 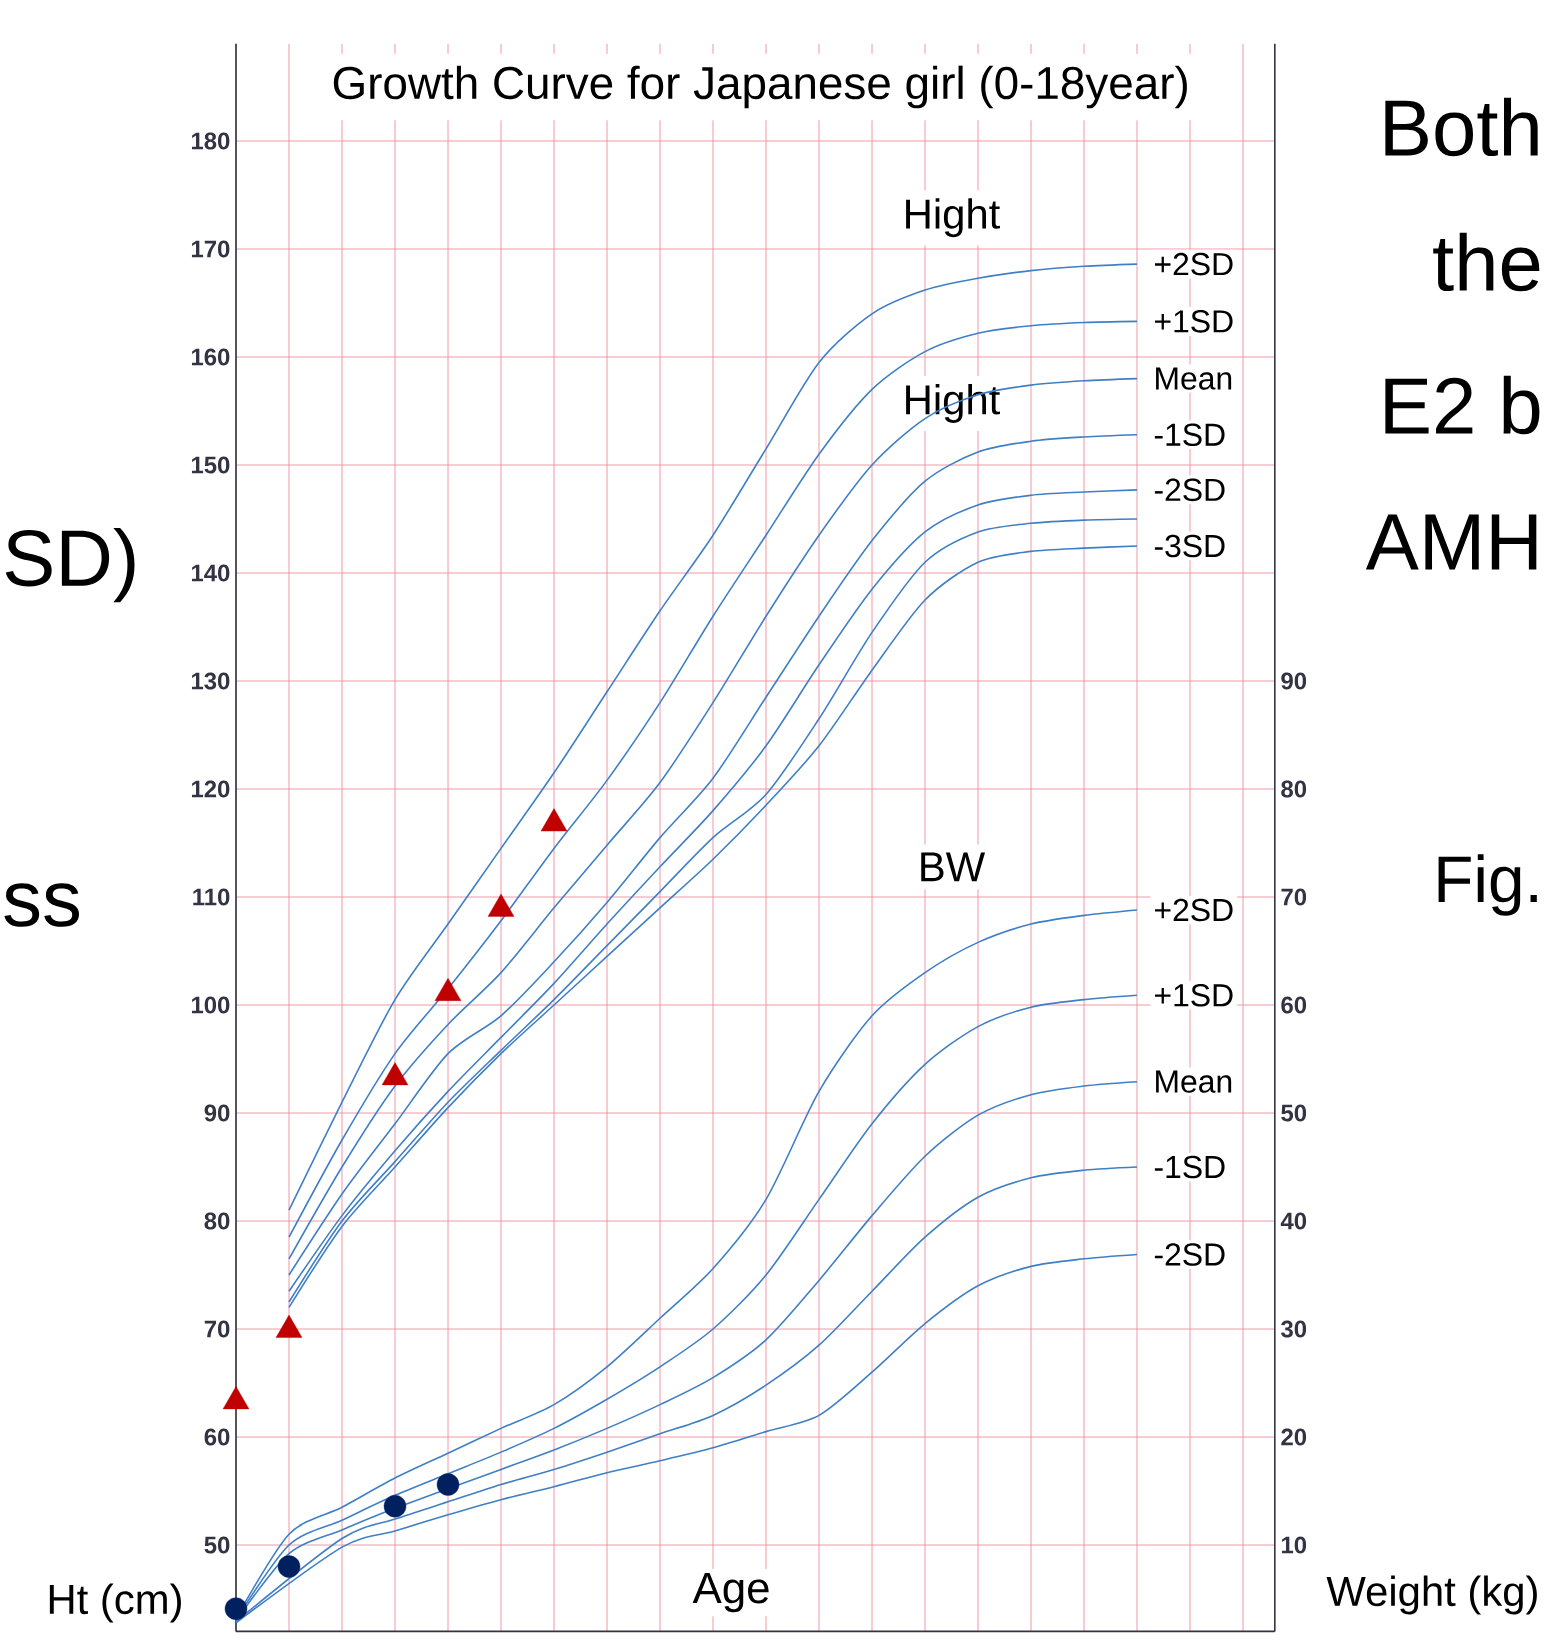 I want to click on y-tick-label: 50, so click(x=217, y=1545).